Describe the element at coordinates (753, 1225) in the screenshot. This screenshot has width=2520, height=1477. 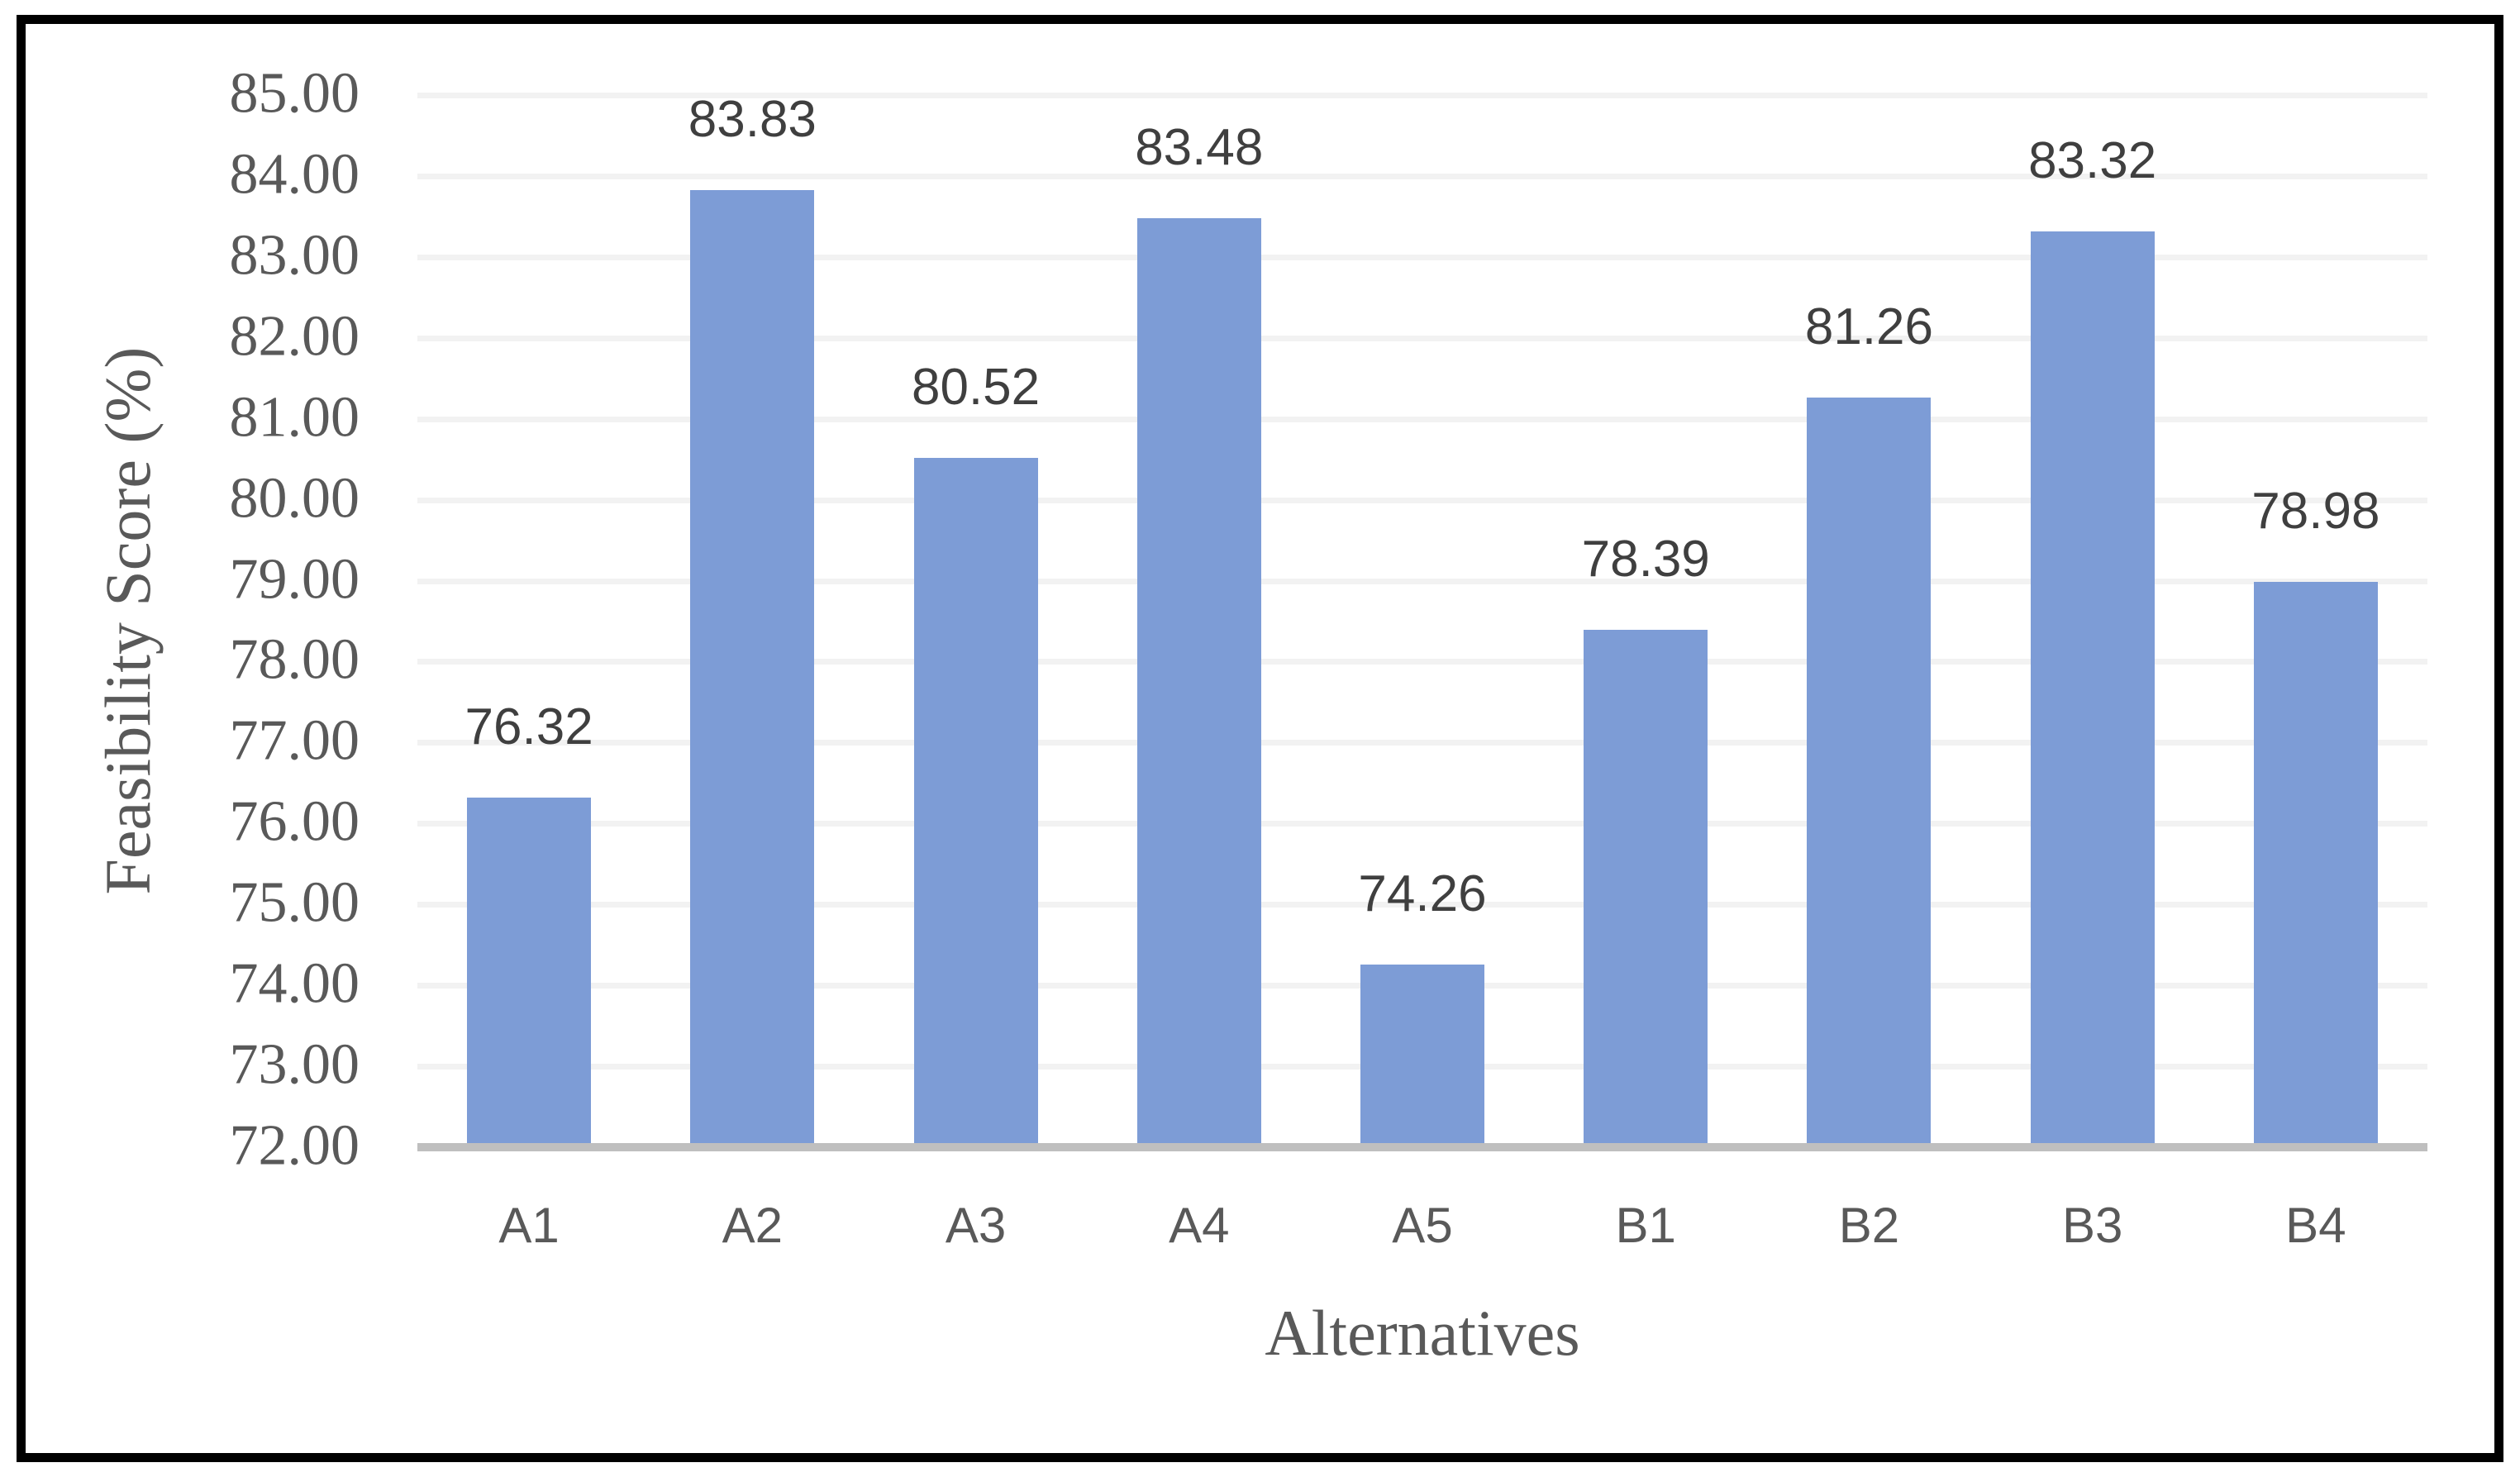
I see `x-tick-A2: A2` at that location.